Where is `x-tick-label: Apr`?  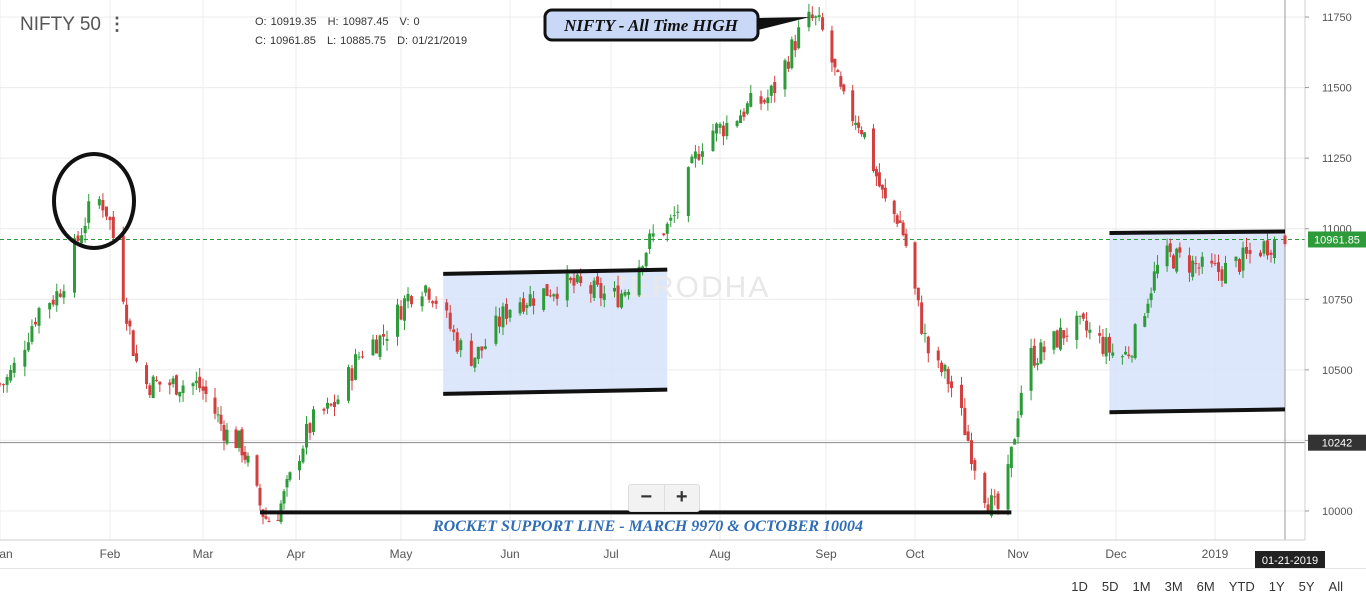
x-tick-label: Apr is located at coordinates (296, 554).